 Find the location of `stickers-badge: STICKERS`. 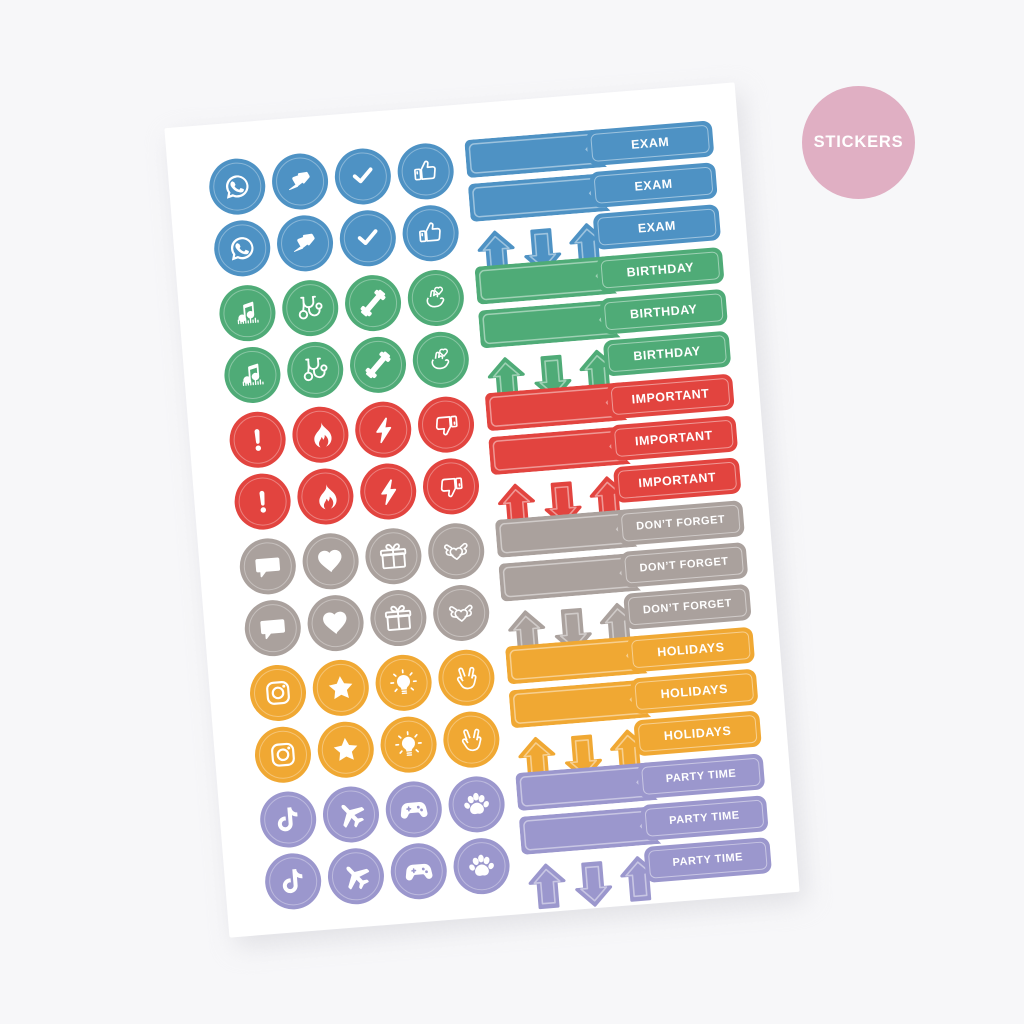

stickers-badge: STICKERS is located at coordinates (858, 142).